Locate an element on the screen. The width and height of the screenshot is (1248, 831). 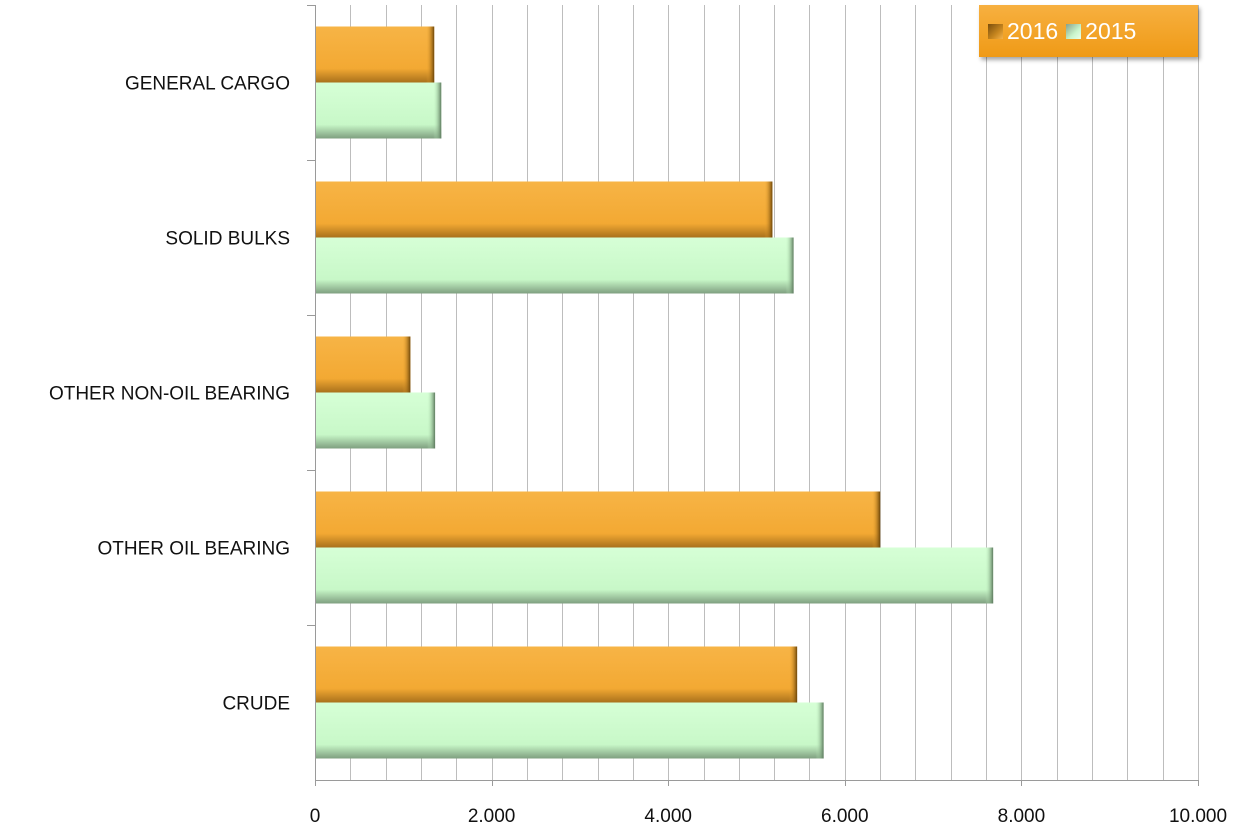
legend-swatch-2015 is located at coordinates (1074, 31).